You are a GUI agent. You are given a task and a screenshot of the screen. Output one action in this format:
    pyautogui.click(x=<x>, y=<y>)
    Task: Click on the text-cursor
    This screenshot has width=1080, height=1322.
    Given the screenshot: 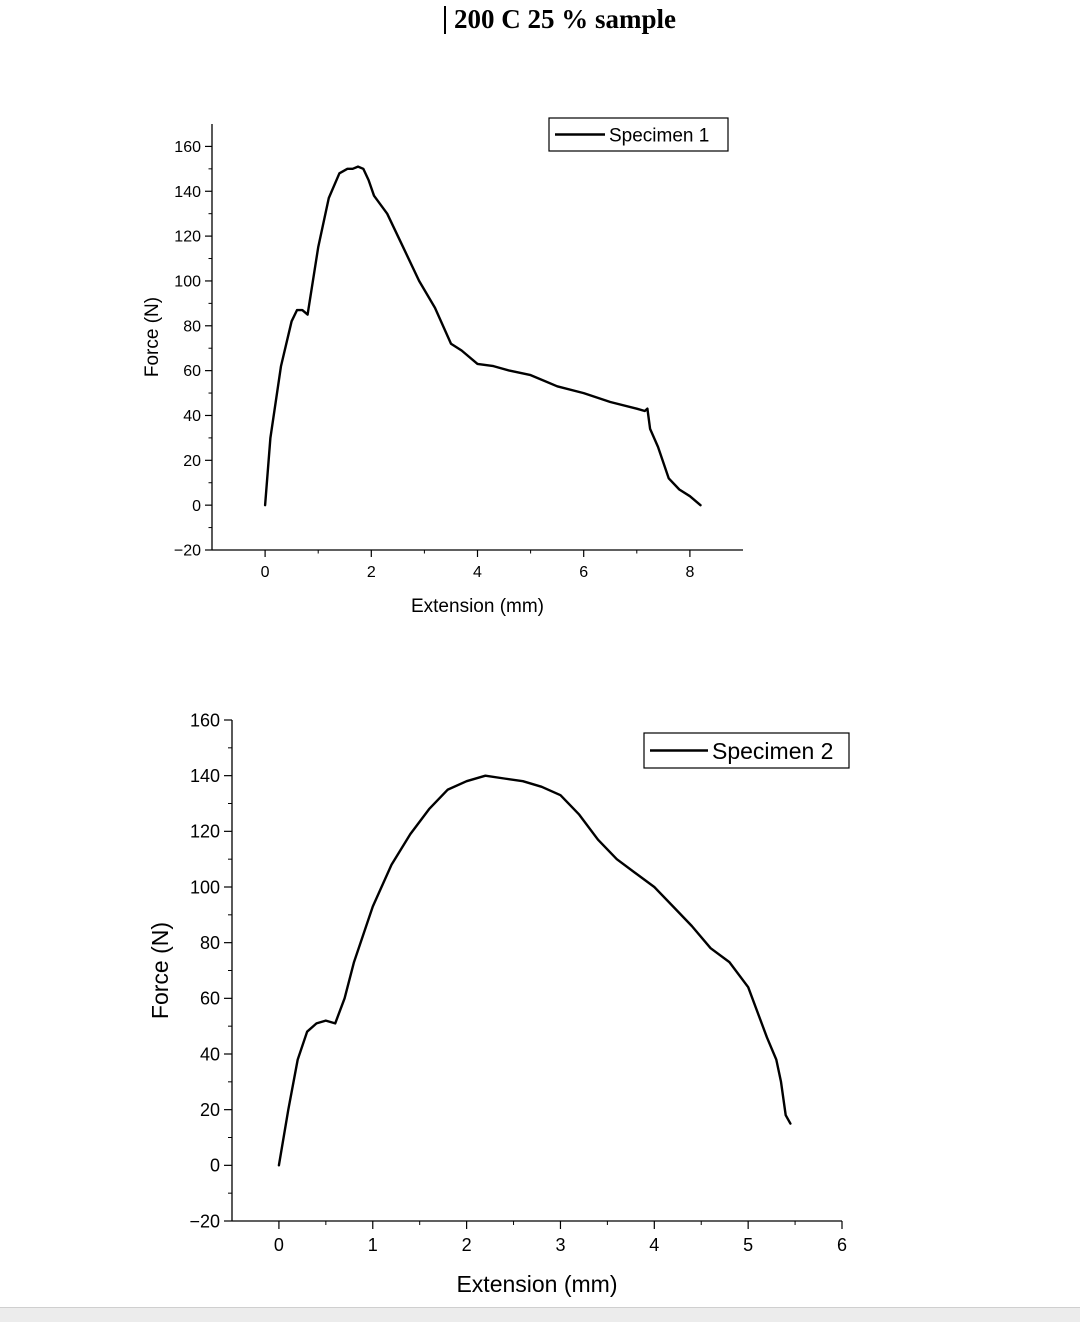 What is the action you would take?
    pyautogui.click(x=445, y=20)
    